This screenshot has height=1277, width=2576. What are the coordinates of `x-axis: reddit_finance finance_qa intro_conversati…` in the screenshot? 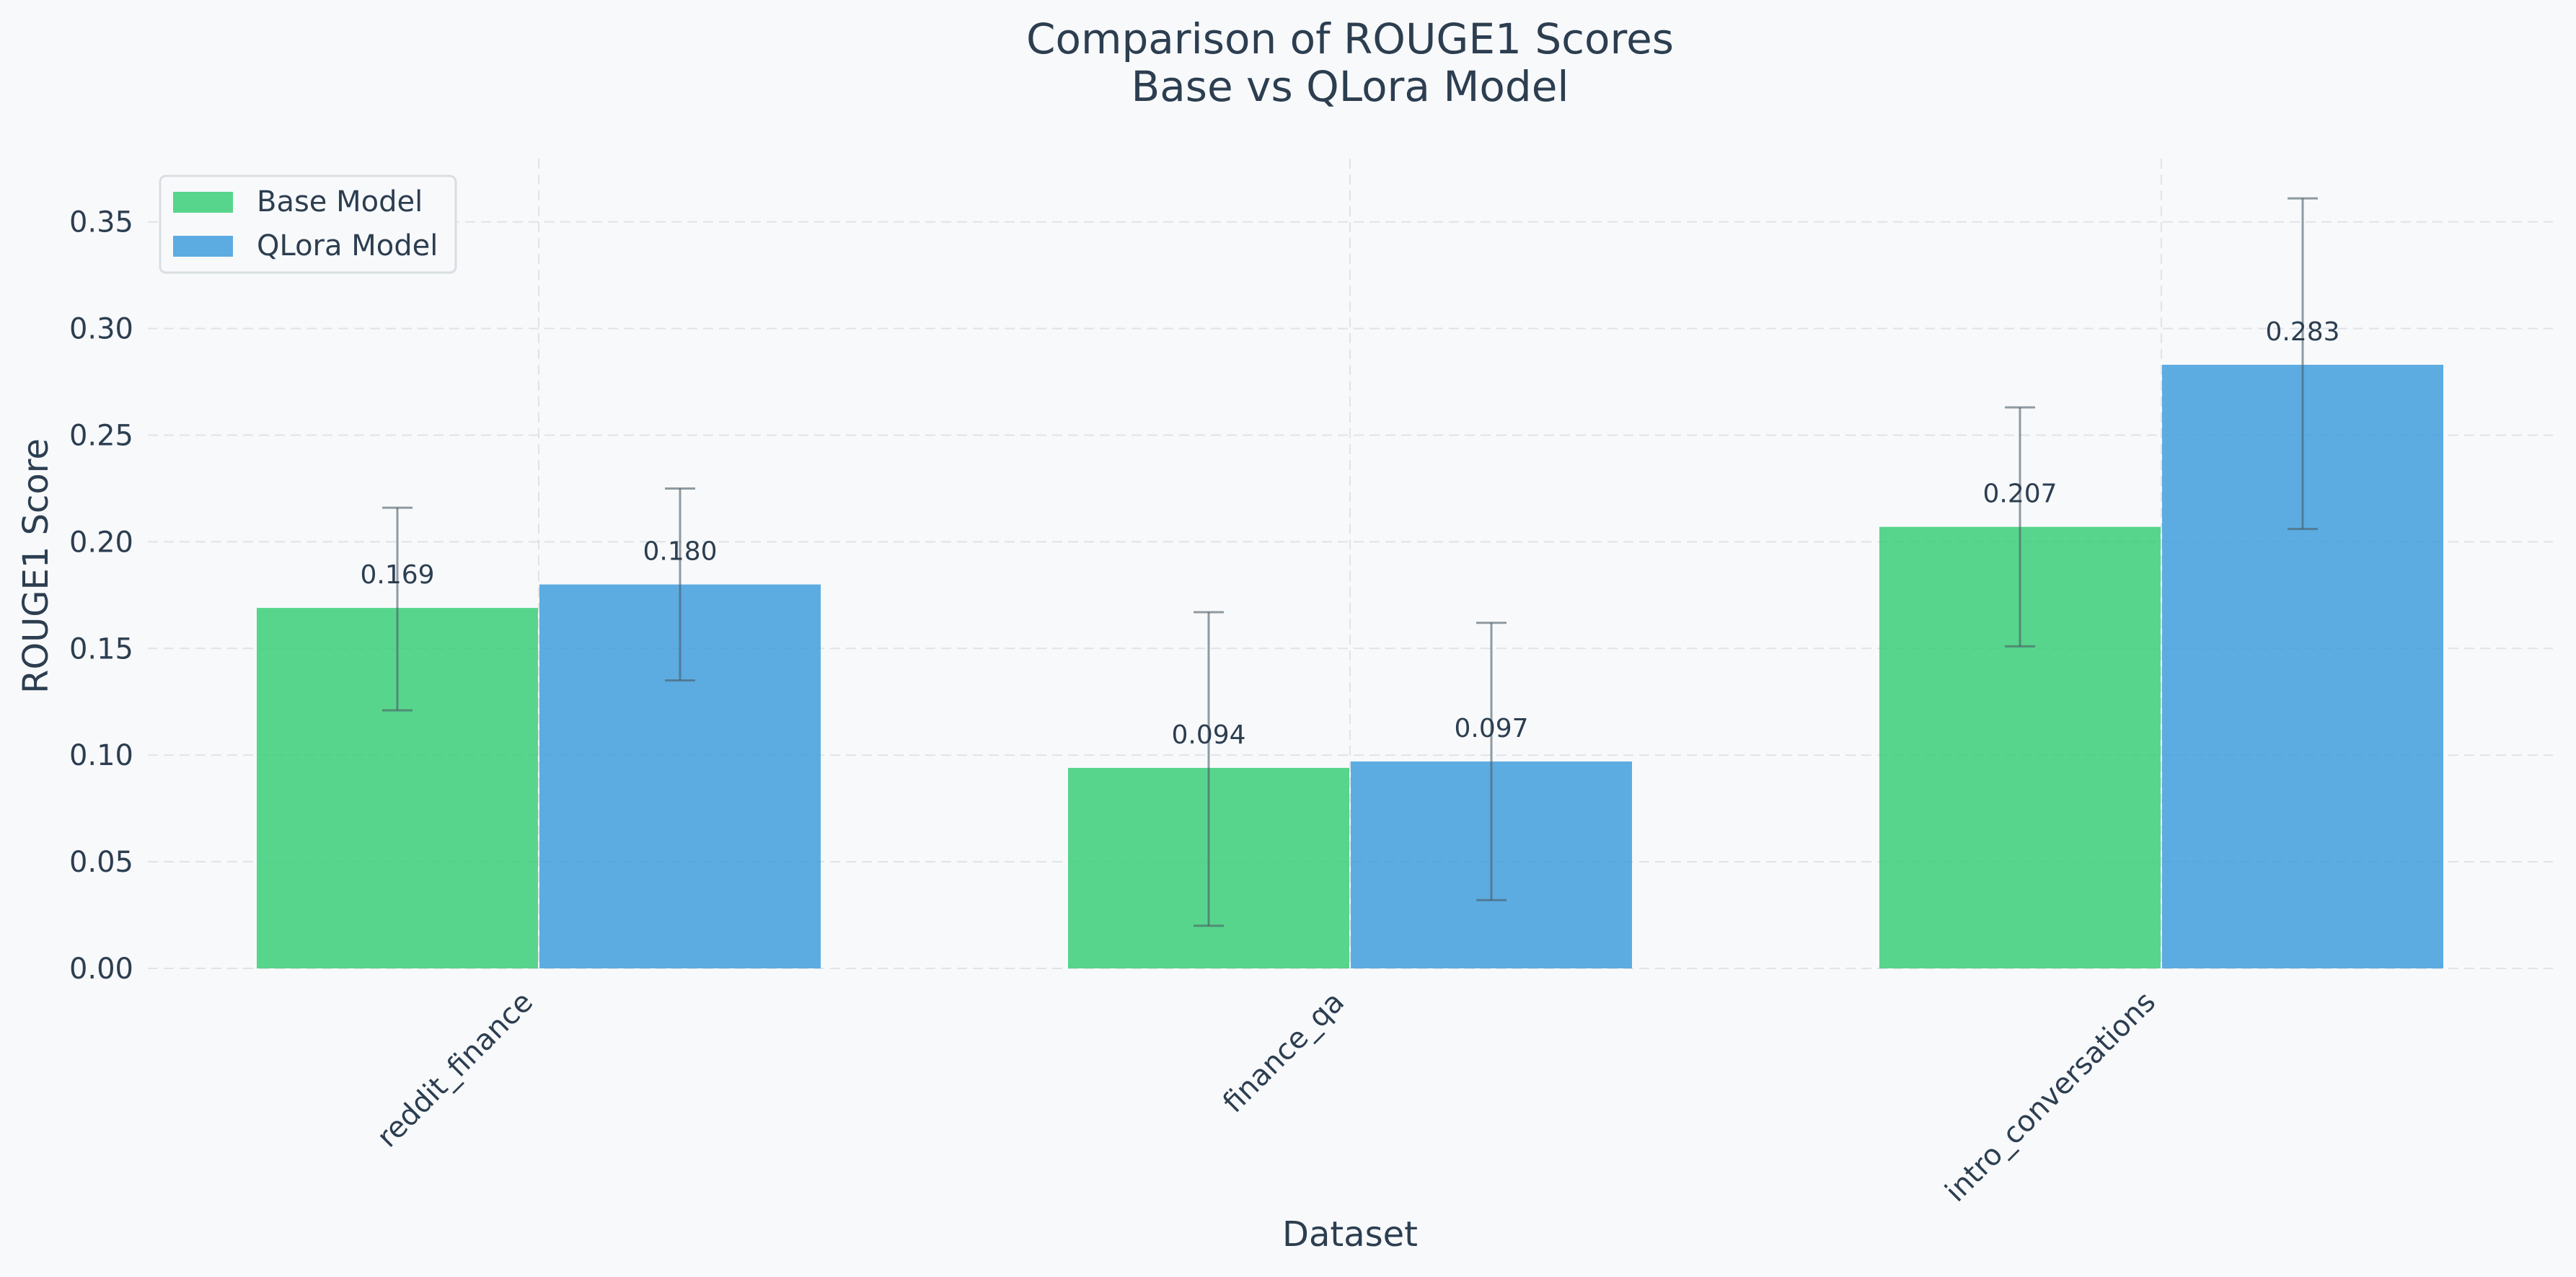 It's located at (1266, 1097).